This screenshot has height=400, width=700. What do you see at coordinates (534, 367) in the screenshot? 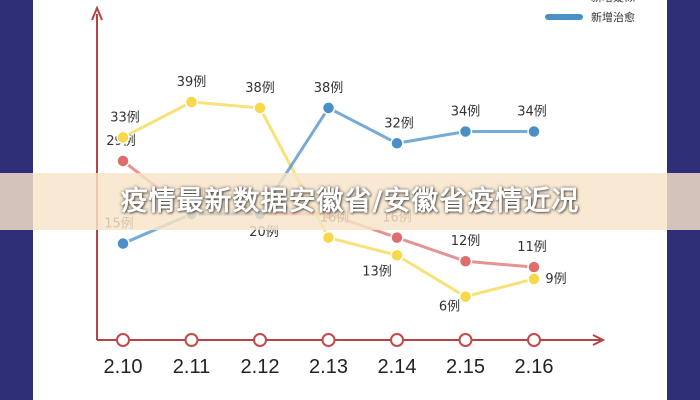
I see `x-tick-label: 2.16` at bounding box center [534, 367].